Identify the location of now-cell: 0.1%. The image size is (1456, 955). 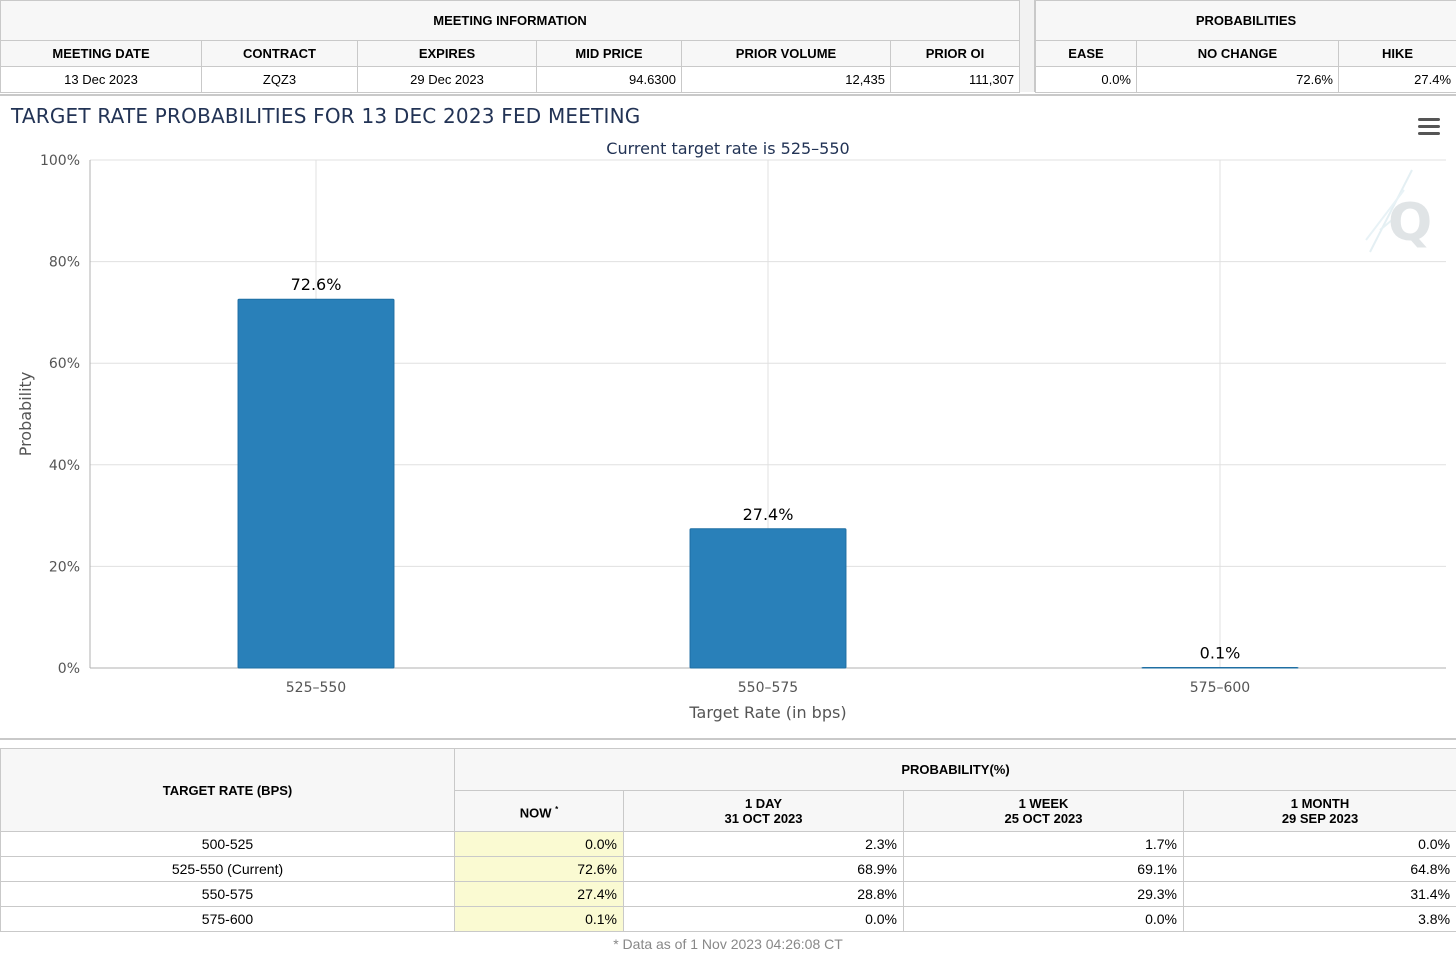
(539, 919).